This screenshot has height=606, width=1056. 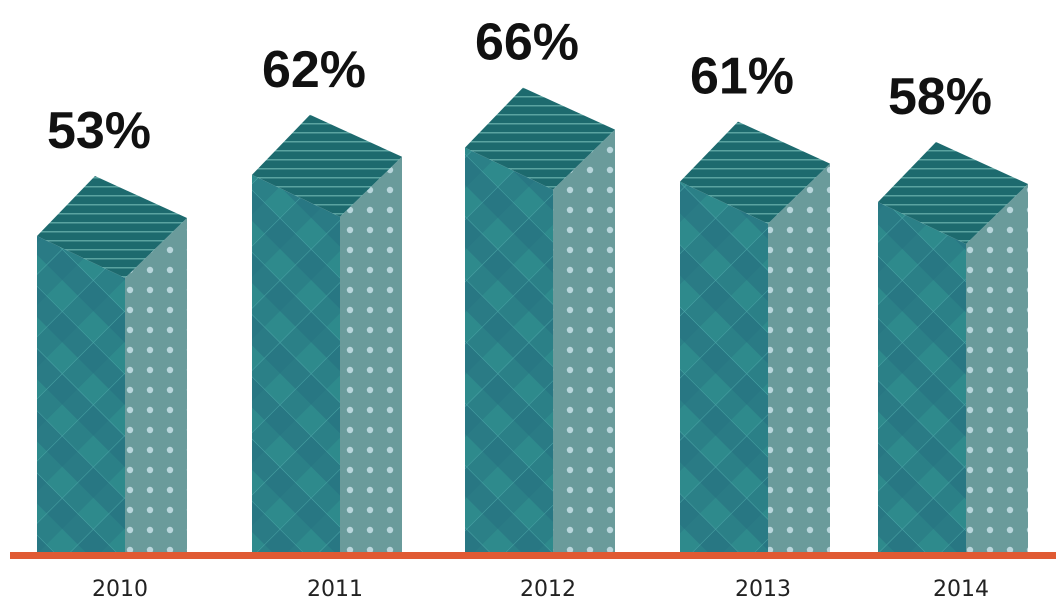 I want to click on bar-2013, so click(x=755, y=336).